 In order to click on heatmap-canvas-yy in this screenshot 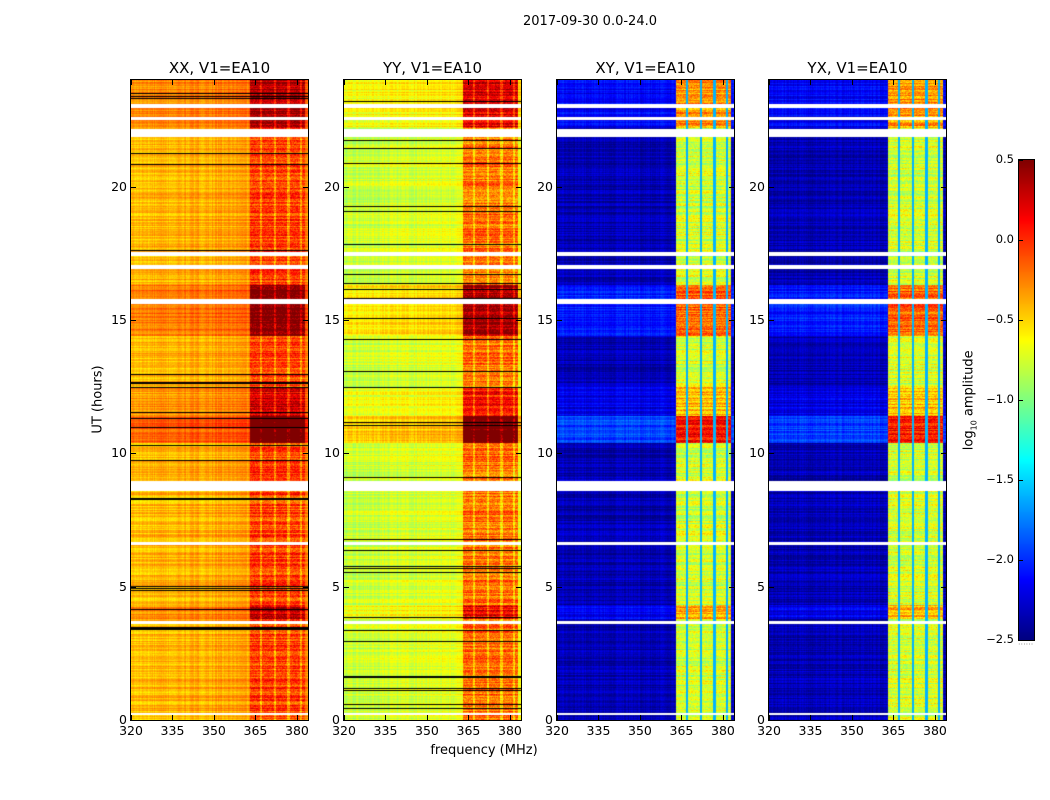, I will do `click(432, 400)`.